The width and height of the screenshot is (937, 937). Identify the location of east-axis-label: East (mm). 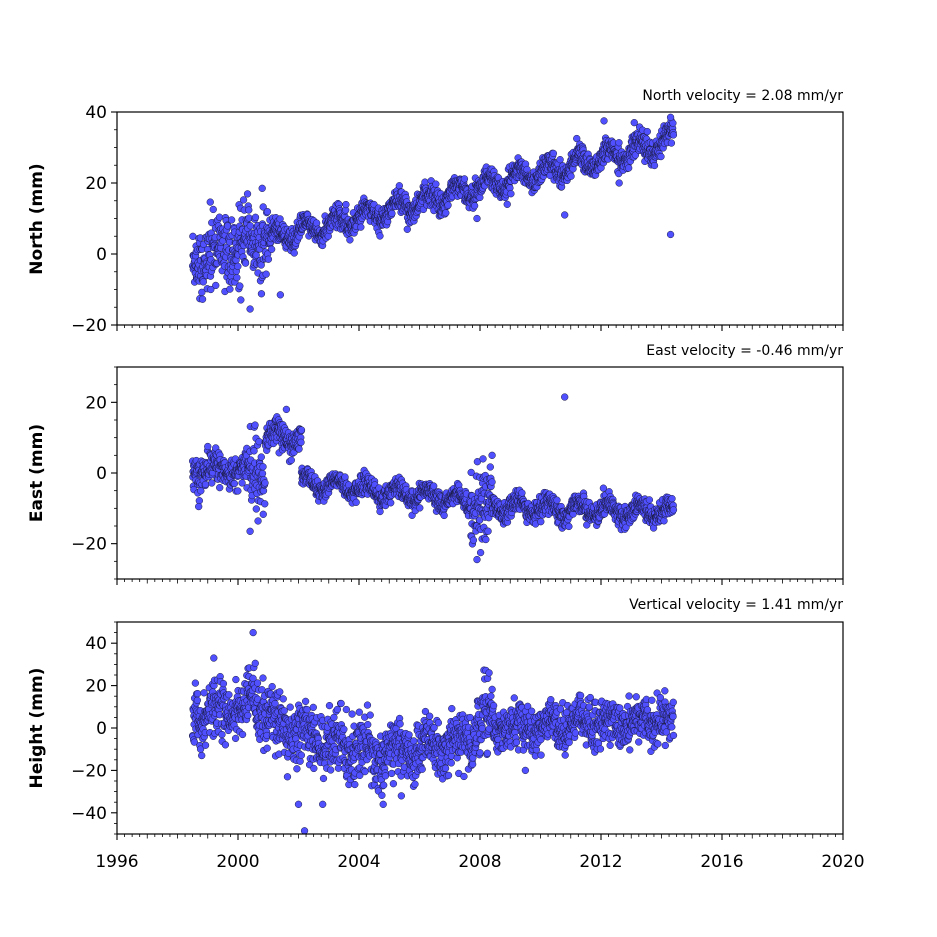
(37, 473).